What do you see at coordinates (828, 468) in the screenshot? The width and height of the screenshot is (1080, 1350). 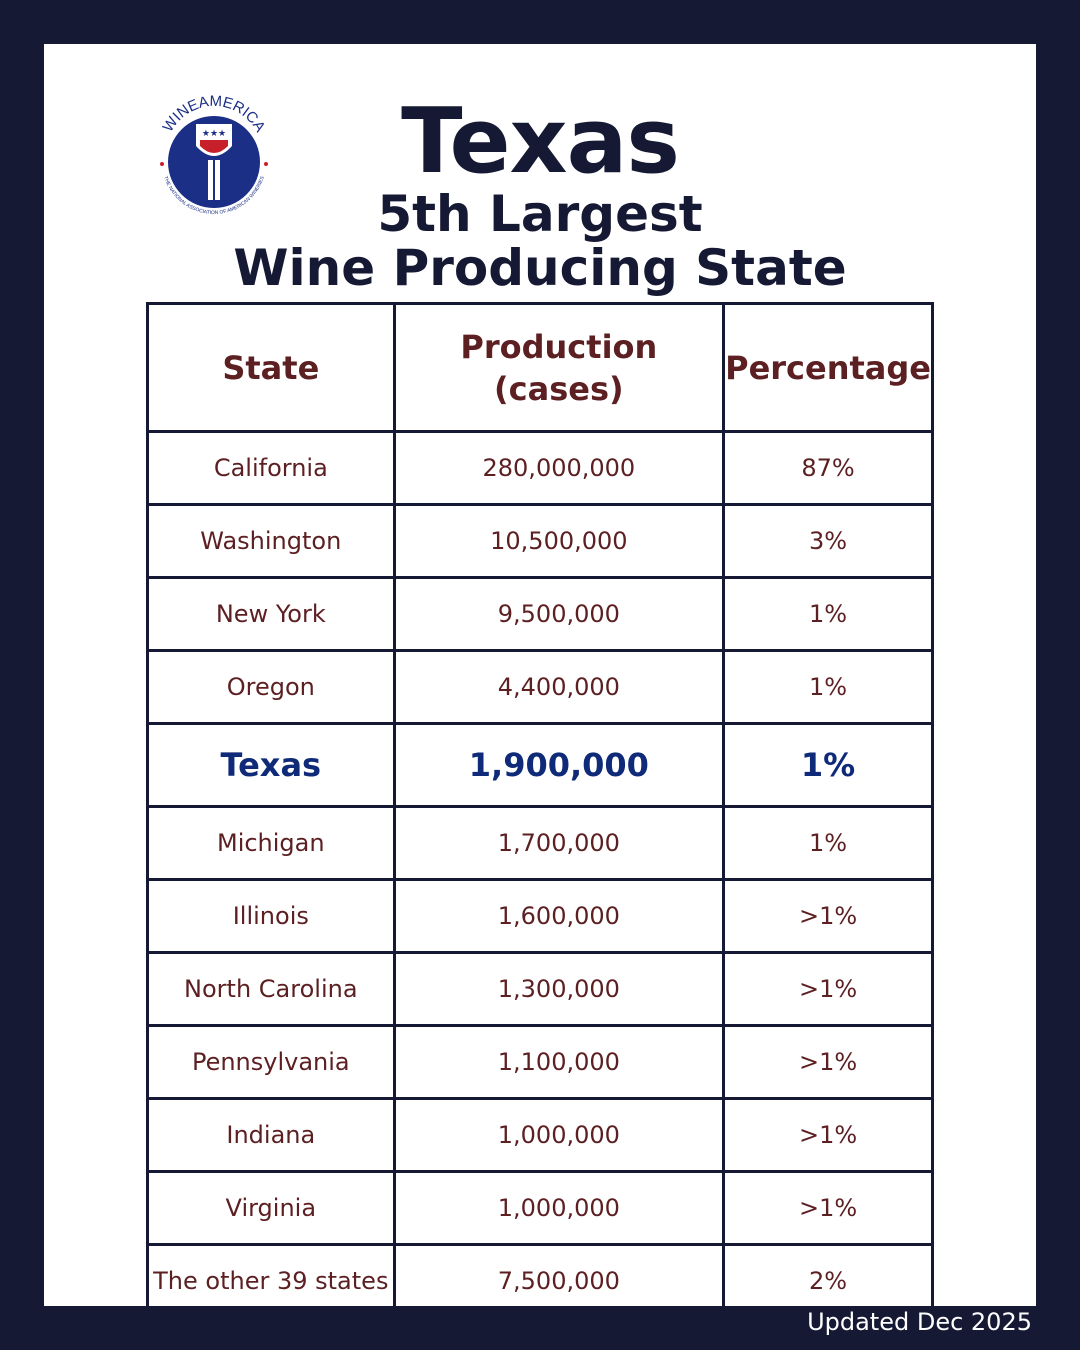 I see `cell-percentage: 87%` at bounding box center [828, 468].